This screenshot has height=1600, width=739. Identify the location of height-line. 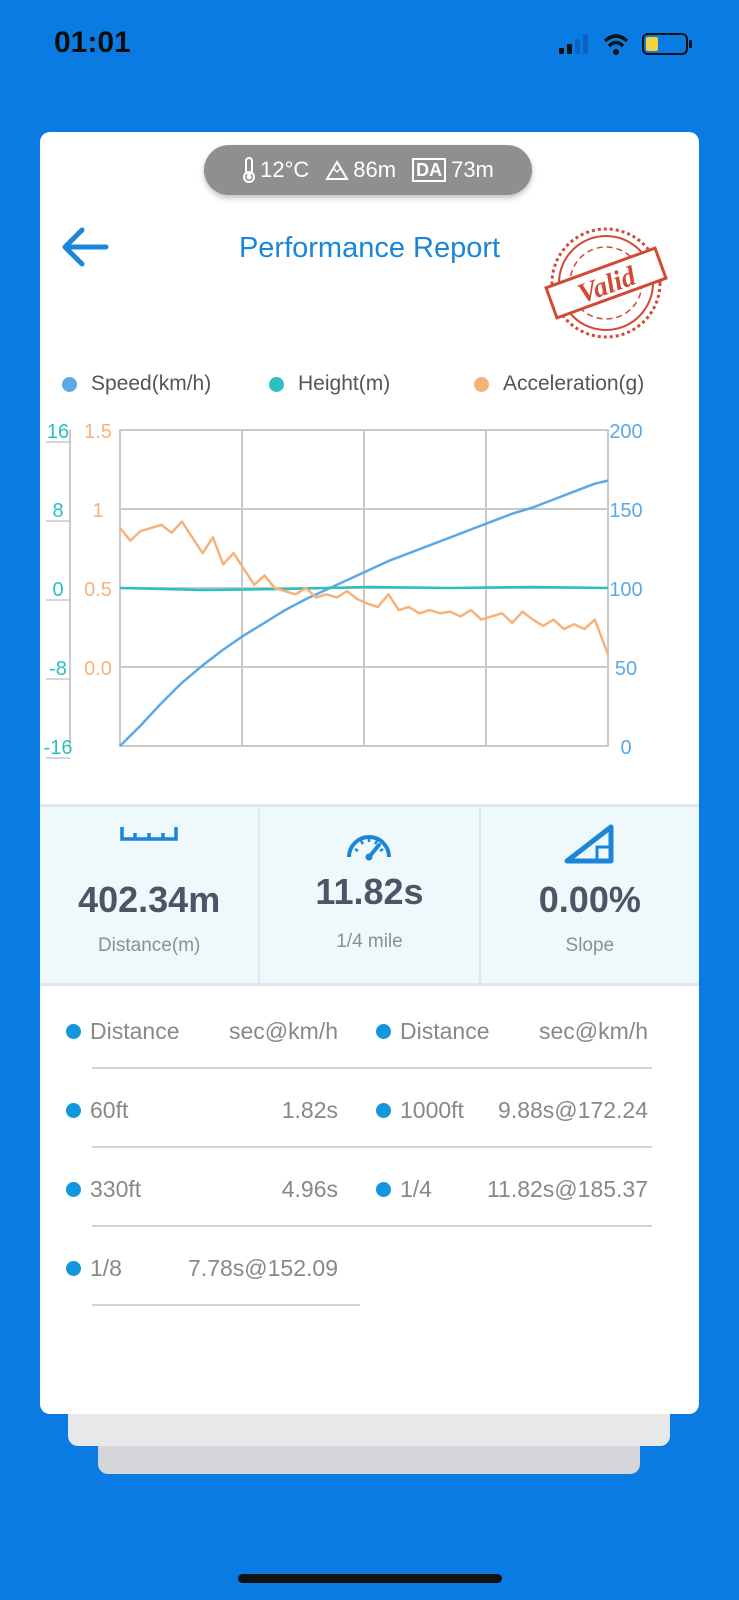
(364, 588).